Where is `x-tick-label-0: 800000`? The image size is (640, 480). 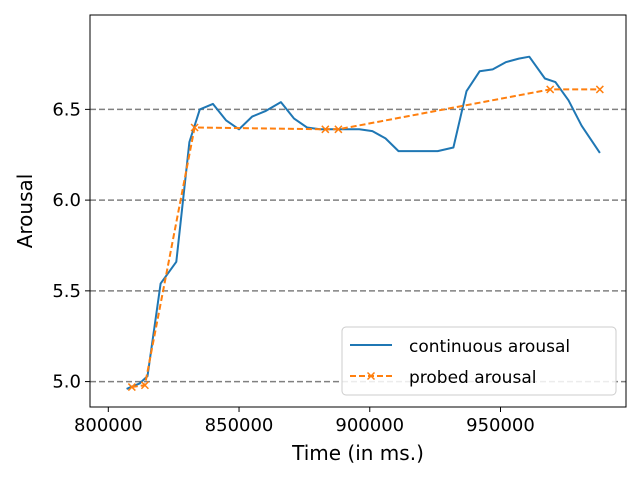
x-tick-label-0: 800000 is located at coordinates (108, 425).